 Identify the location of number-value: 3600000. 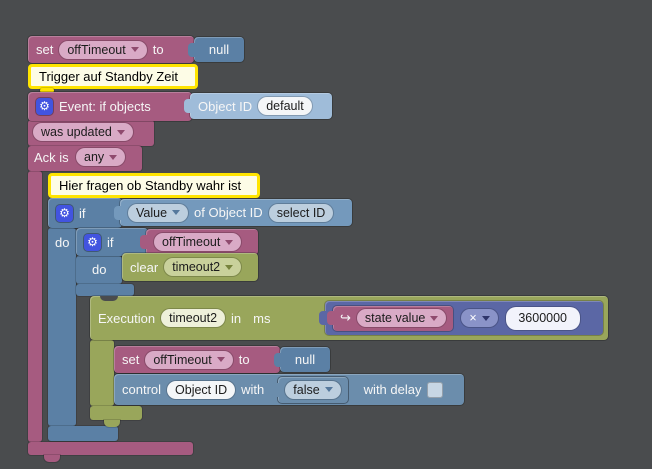
(543, 318).